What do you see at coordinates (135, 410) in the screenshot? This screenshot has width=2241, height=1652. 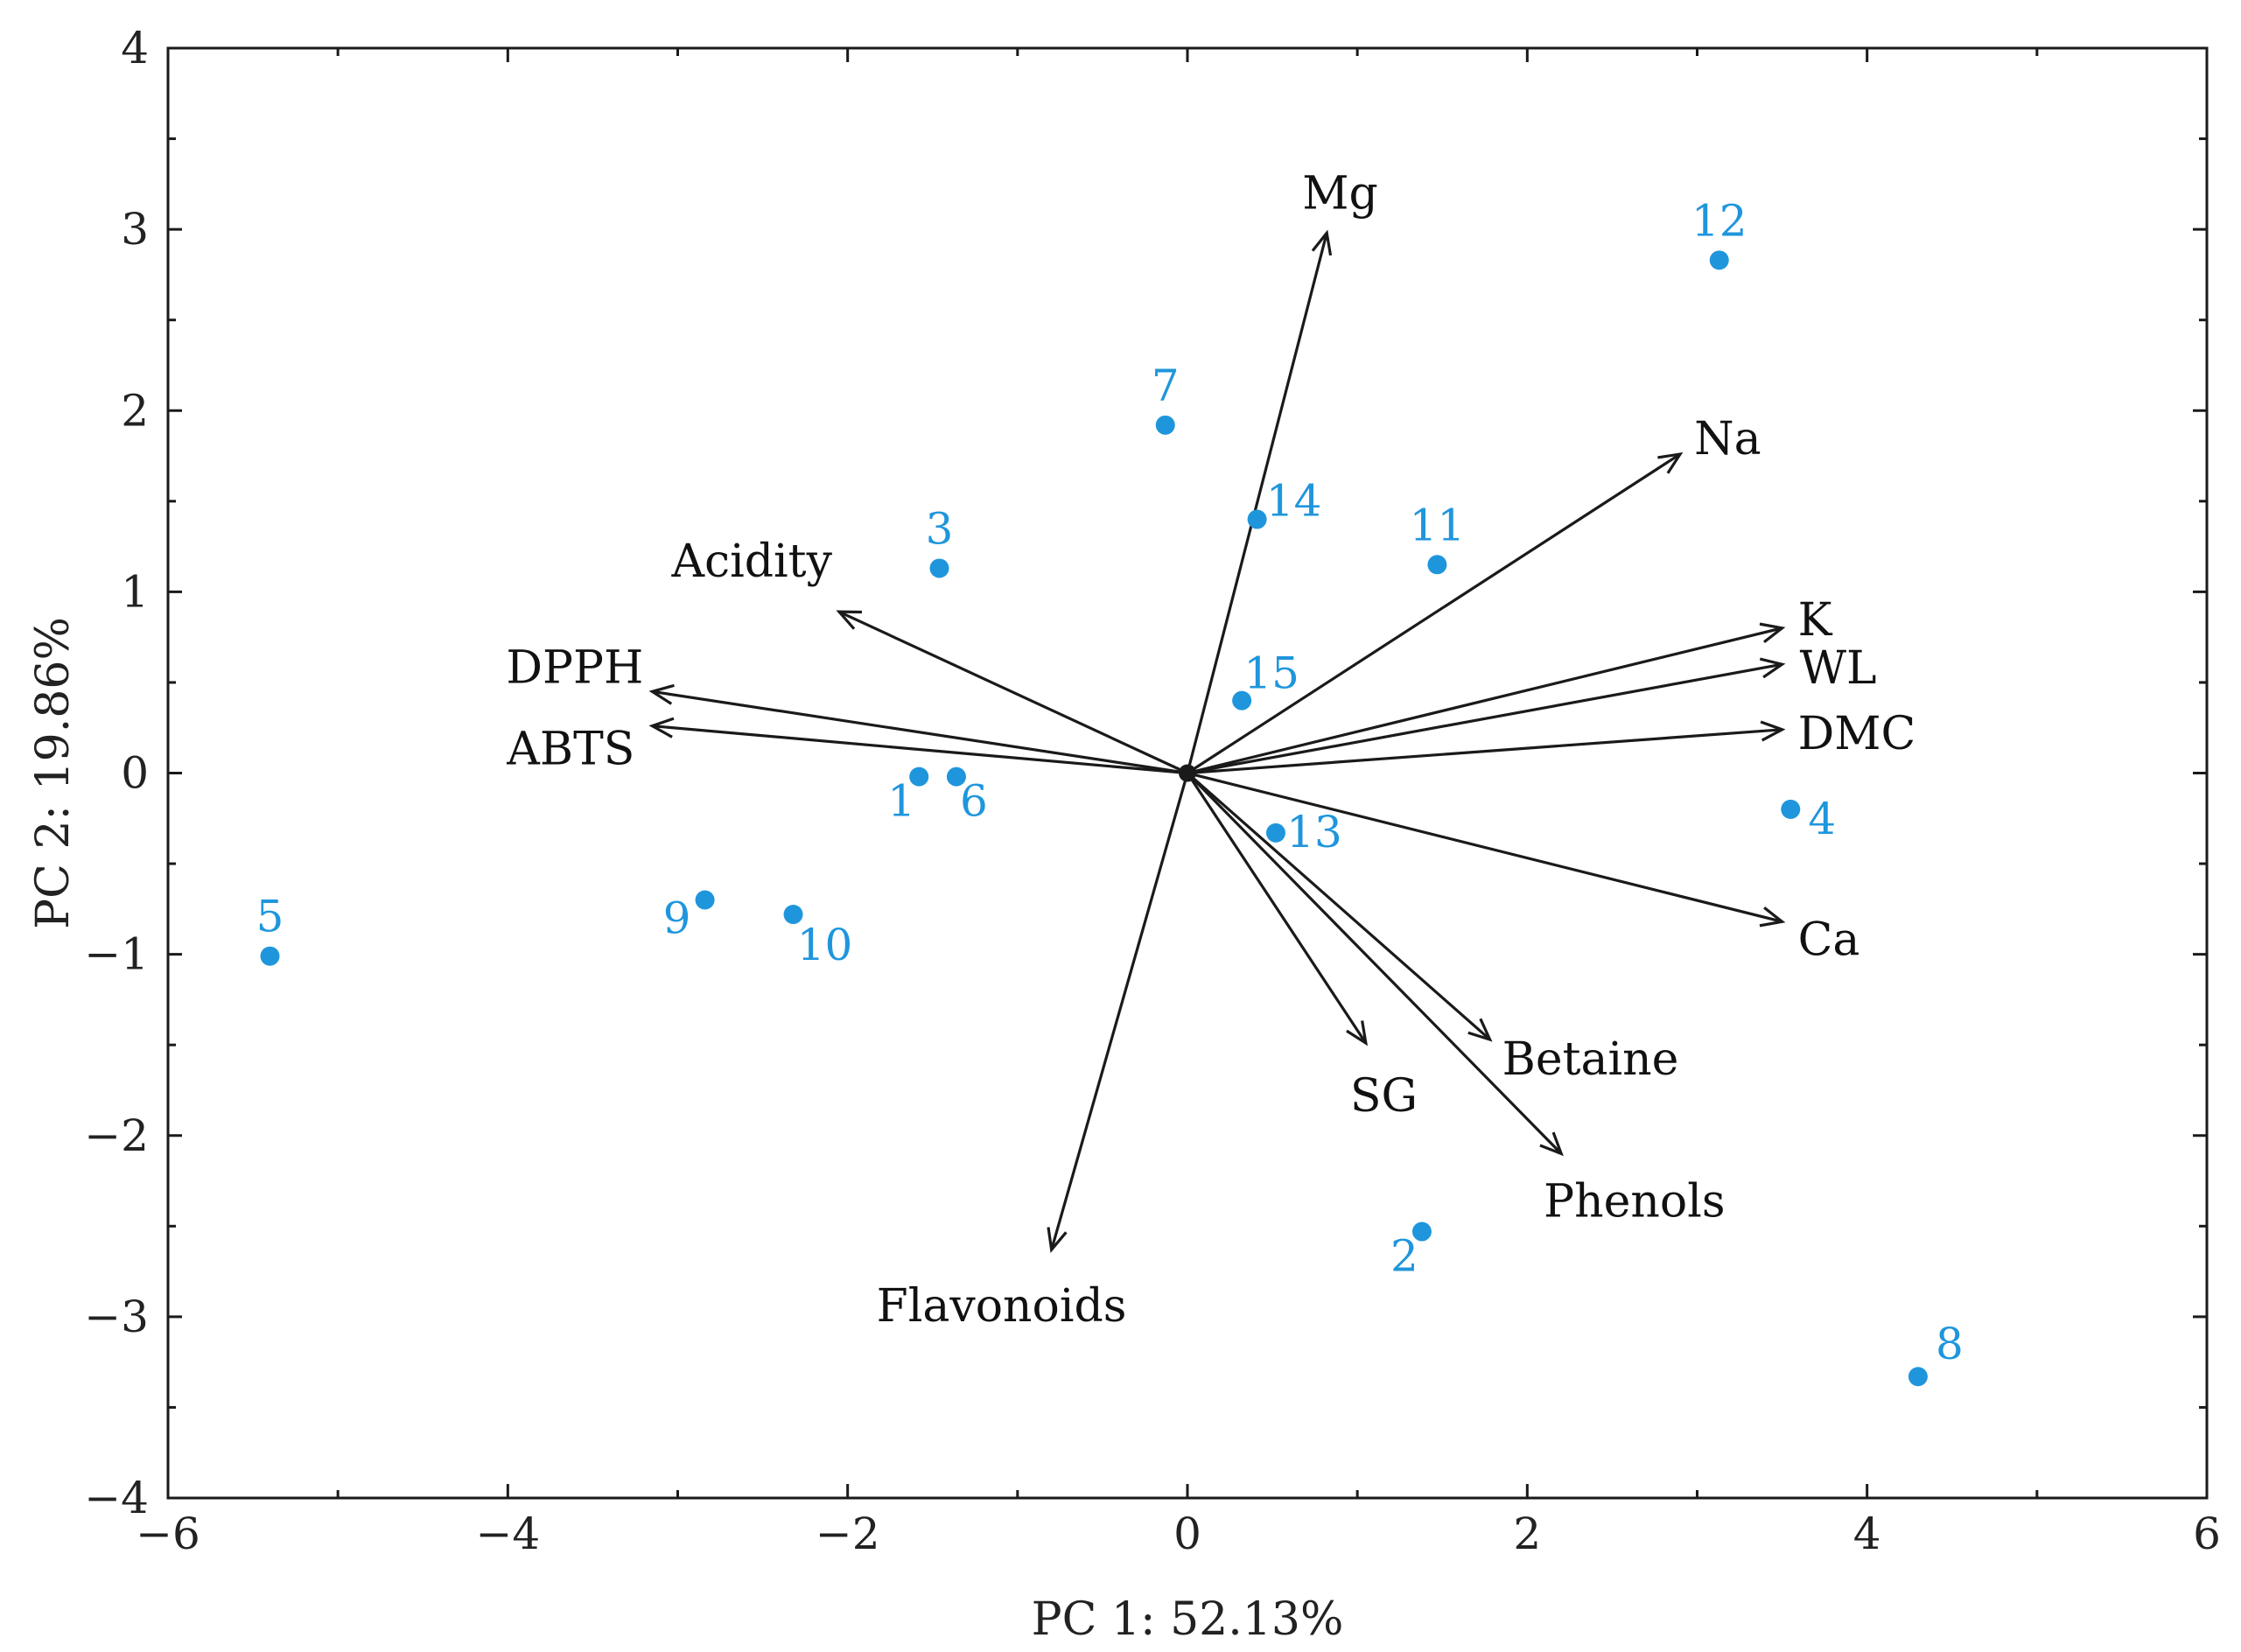 I see `y-tick-label: 2` at bounding box center [135, 410].